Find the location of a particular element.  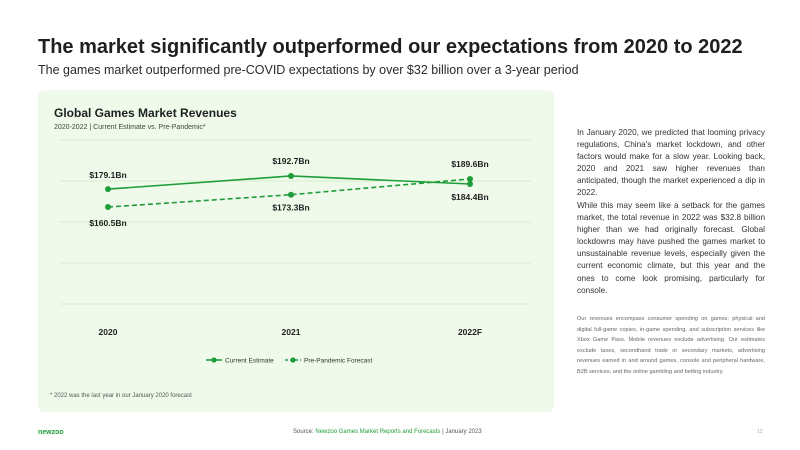

chart-title: Global Games Market Revenues is located at coordinates (145, 113).